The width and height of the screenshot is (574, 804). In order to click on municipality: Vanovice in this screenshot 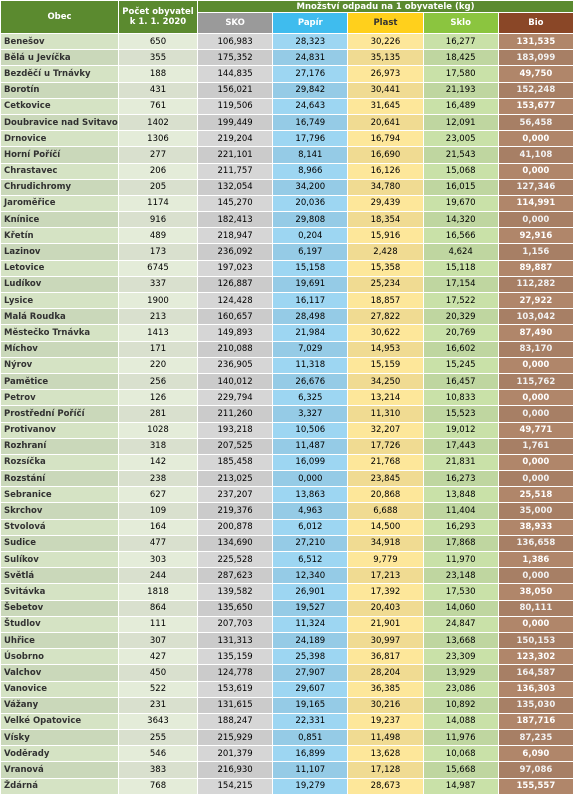, I will do `click(59, 689)`.